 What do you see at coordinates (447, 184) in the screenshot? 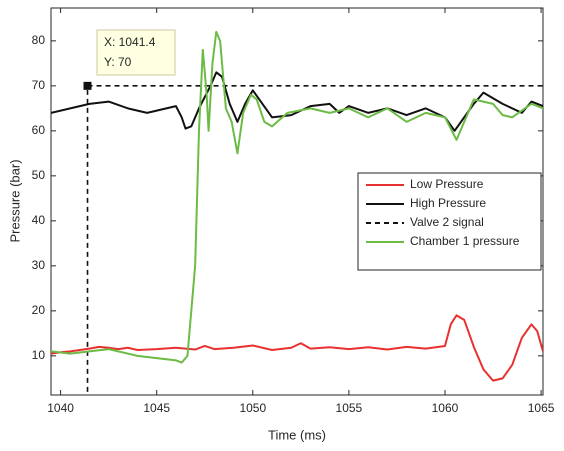
I see `legend-label: Low Pressure` at bounding box center [447, 184].